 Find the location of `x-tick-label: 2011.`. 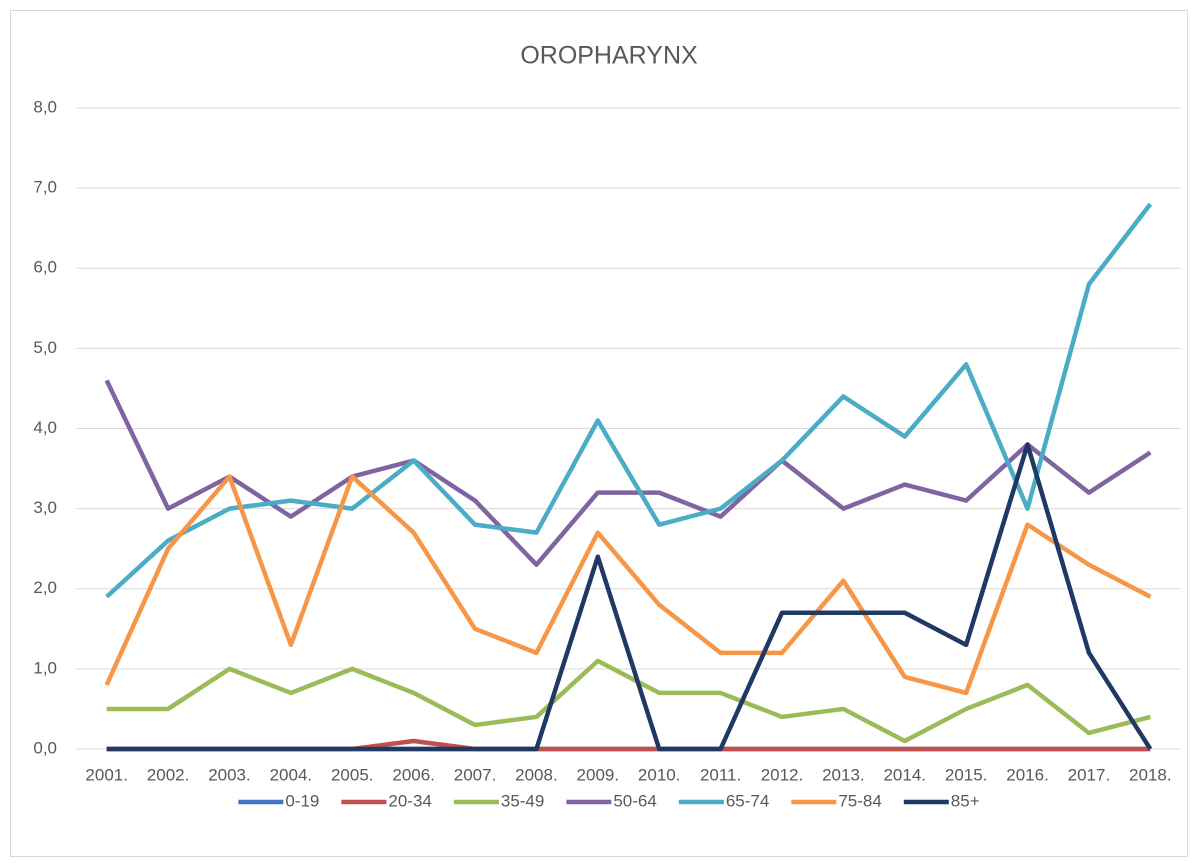

x-tick-label: 2011. is located at coordinates (720, 774).